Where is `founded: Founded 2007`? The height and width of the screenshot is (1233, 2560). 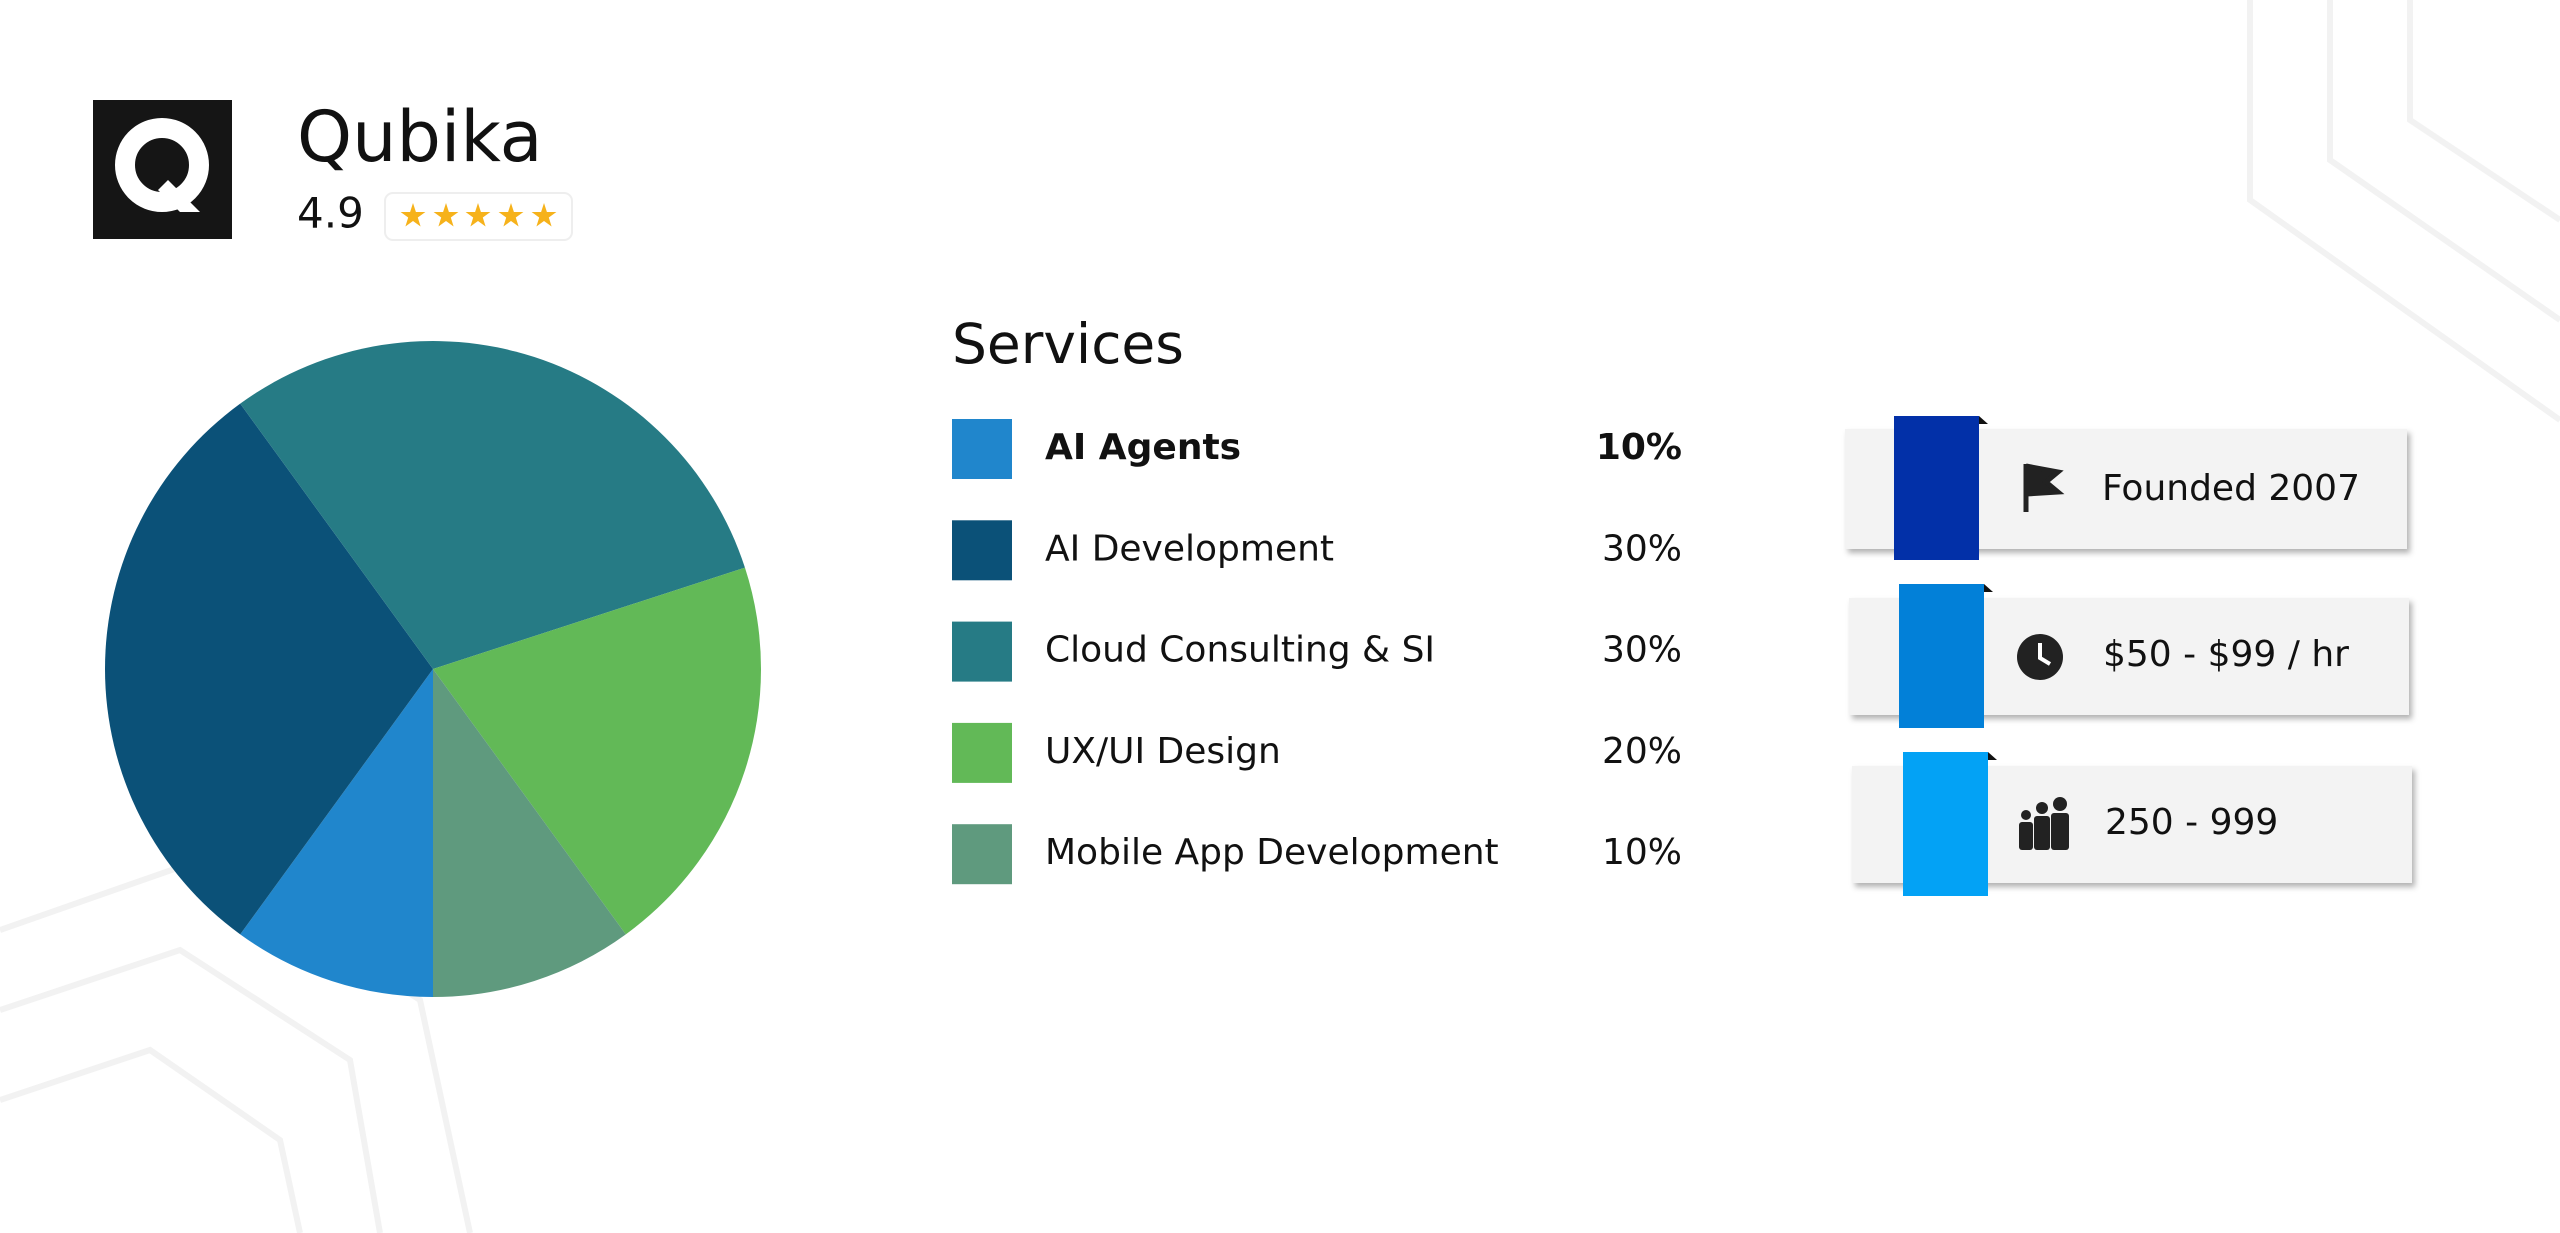
founded: Founded 2007 is located at coordinates (2231, 488).